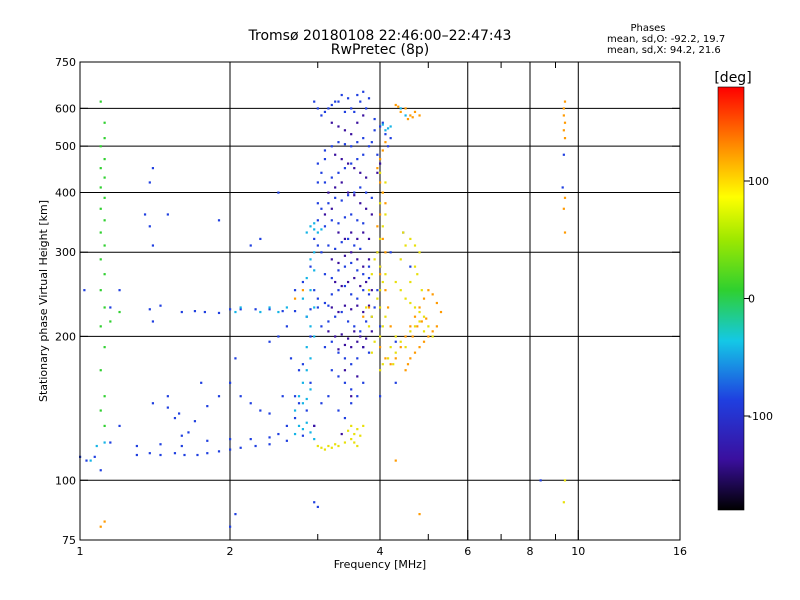  I want to click on colorbar-tick-label: -100, so click(760, 416).